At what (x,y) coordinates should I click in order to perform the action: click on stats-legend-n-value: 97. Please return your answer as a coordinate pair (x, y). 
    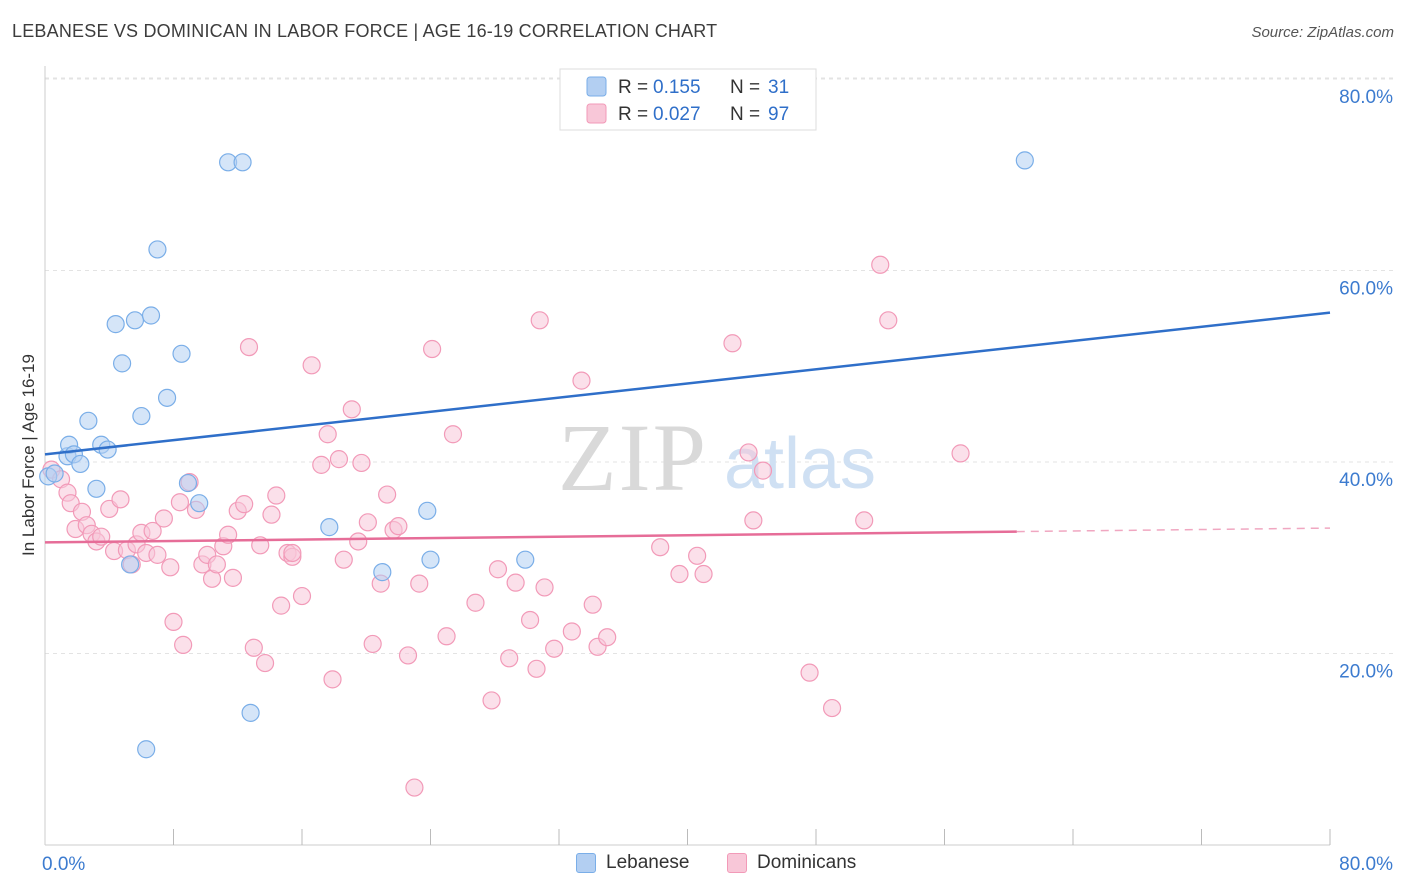
    Looking at the image, I should click on (778, 114).